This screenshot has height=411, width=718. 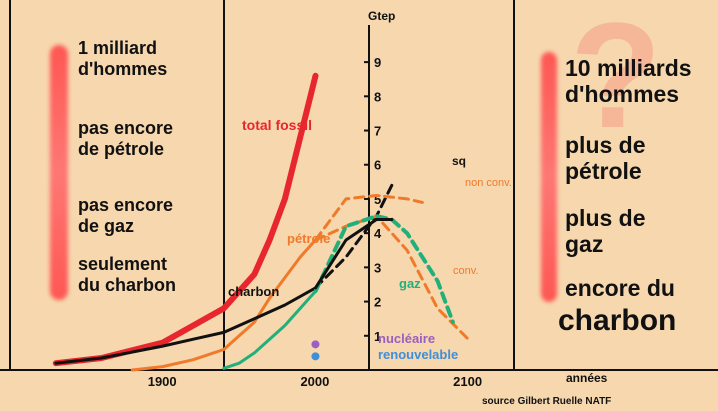 What do you see at coordinates (587, 378) in the screenshot?
I see `x-axis-label: années` at bounding box center [587, 378].